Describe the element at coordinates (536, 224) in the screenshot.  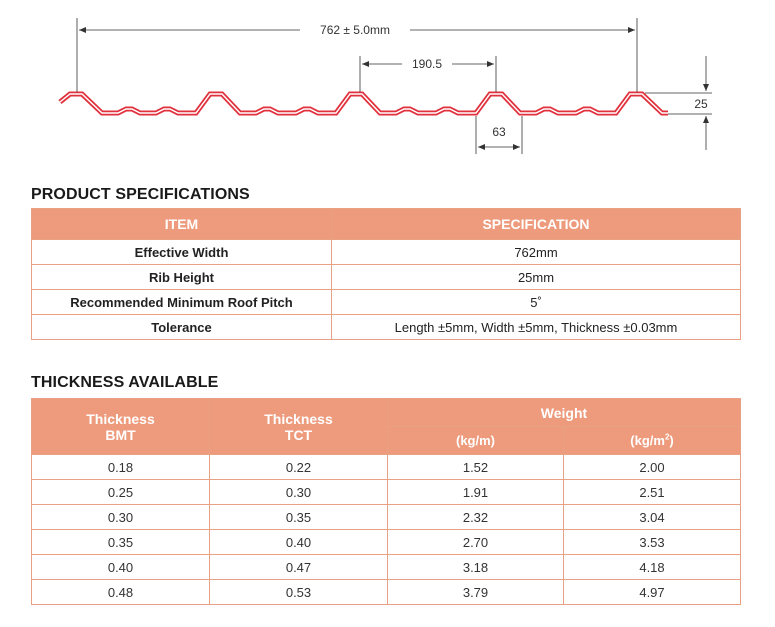
I see `specification-header: SPECIFICATION` at that location.